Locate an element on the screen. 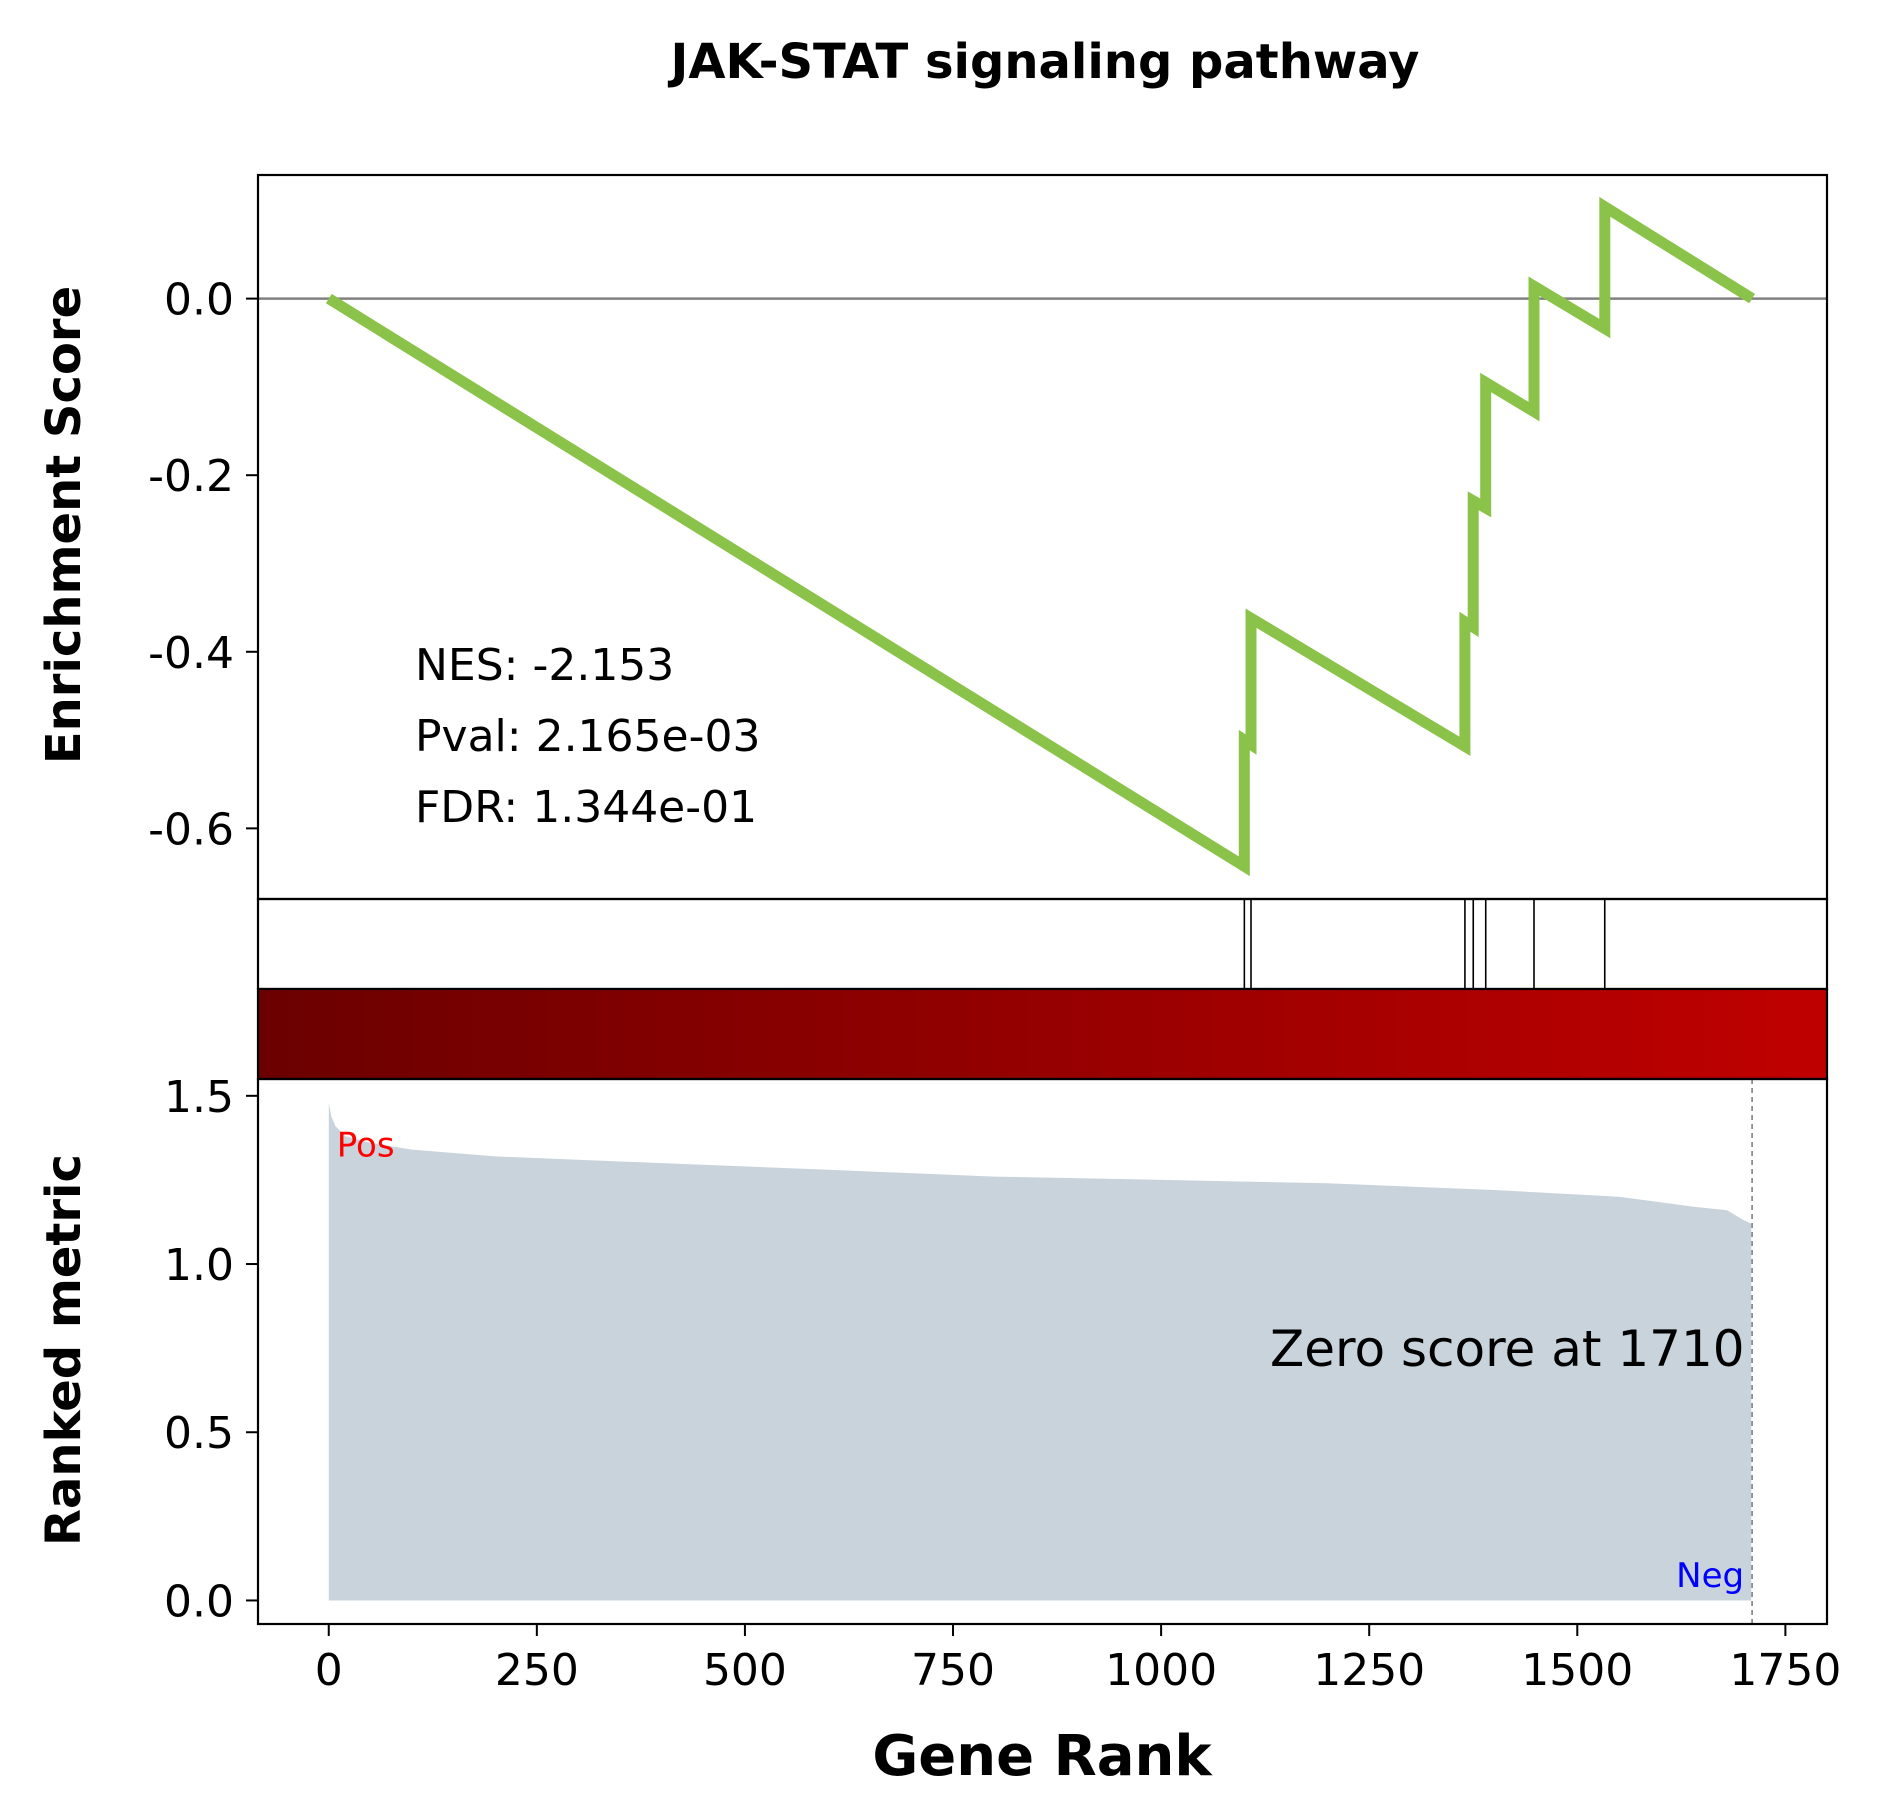 The height and width of the screenshot is (1812, 1882). x-tick-label: 0 is located at coordinates (329, 1670).